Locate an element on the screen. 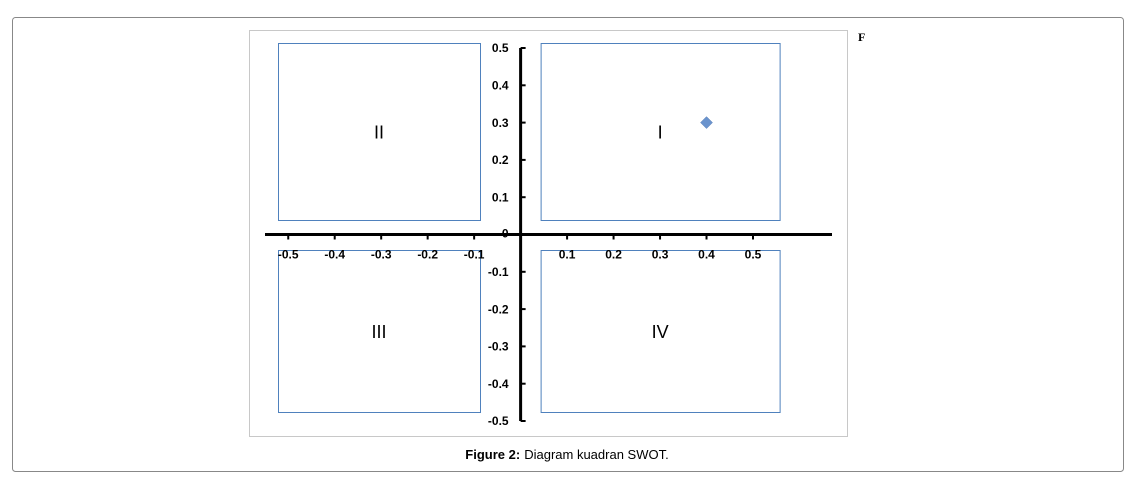 Image resolution: width=1142 pixels, height=490 pixels. point is located at coordinates (706, 122).